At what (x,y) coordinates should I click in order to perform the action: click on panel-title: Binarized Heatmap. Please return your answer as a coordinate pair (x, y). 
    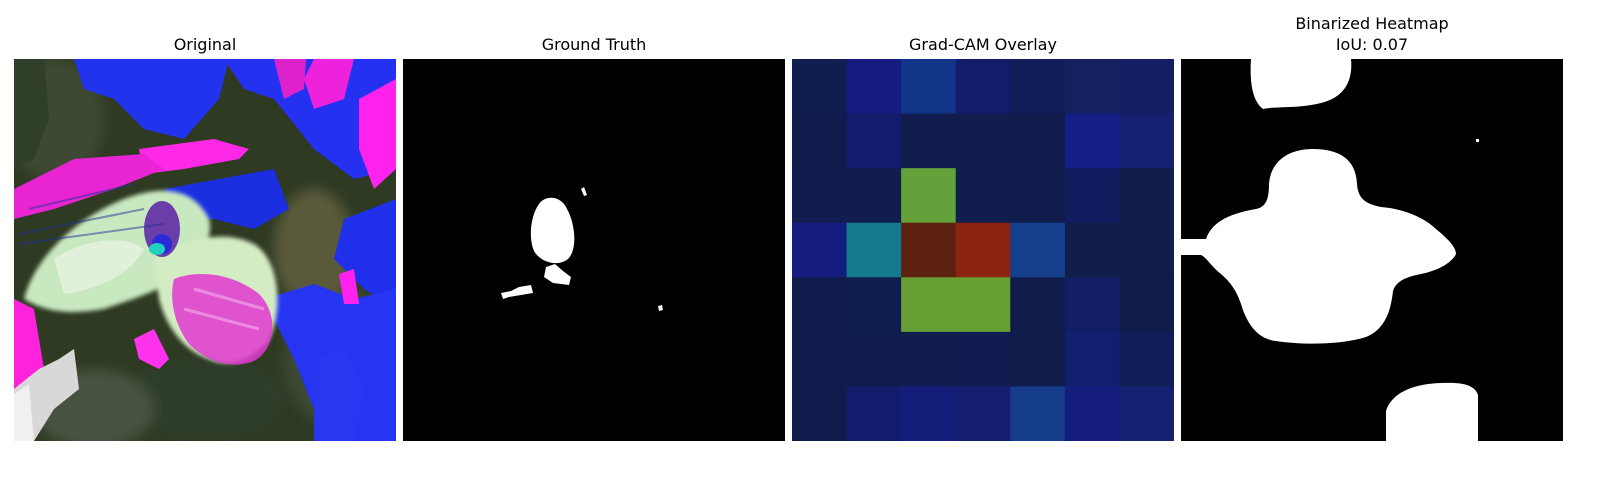
    Looking at the image, I should click on (1372, 23).